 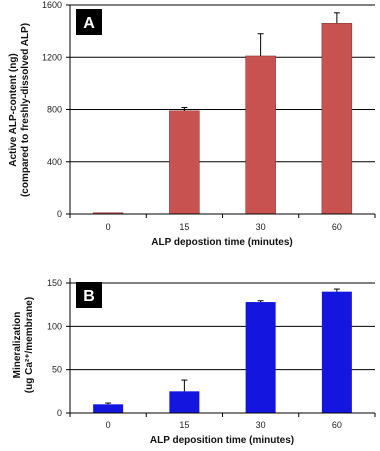 What do you see at coordinates (222, 421) in the screenshot?
I see `panel-b-x-ticks: 0 15 30 60` at bounding box center [222, 421].